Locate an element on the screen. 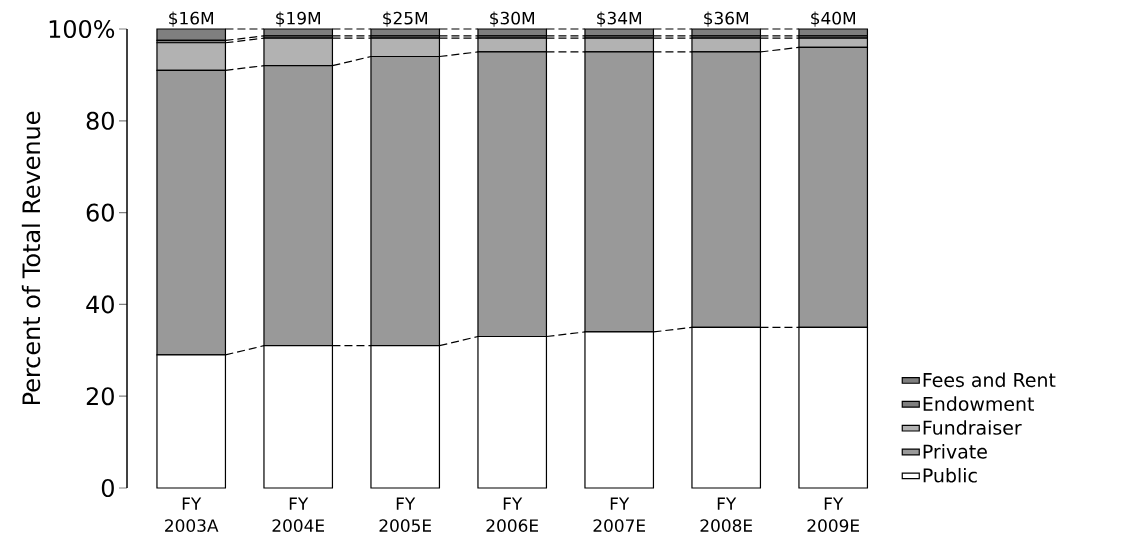  legend-label: Fees and Rent is located at coordinates (989, 380).